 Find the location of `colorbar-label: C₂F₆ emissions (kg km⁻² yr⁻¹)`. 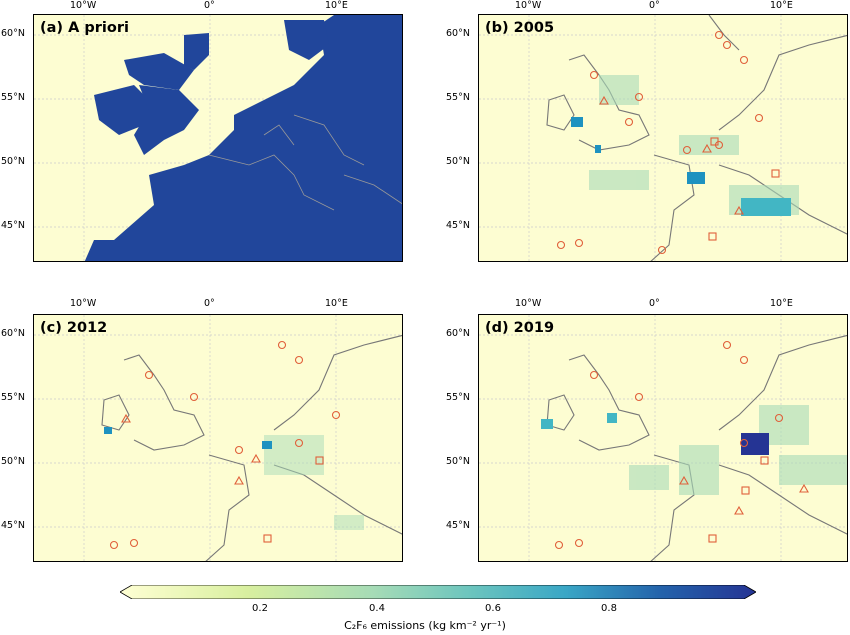

colorbar-label: C₂F₆ emissions (kg km⁻² yr⁻¹) is located at coordinates (425, 625).